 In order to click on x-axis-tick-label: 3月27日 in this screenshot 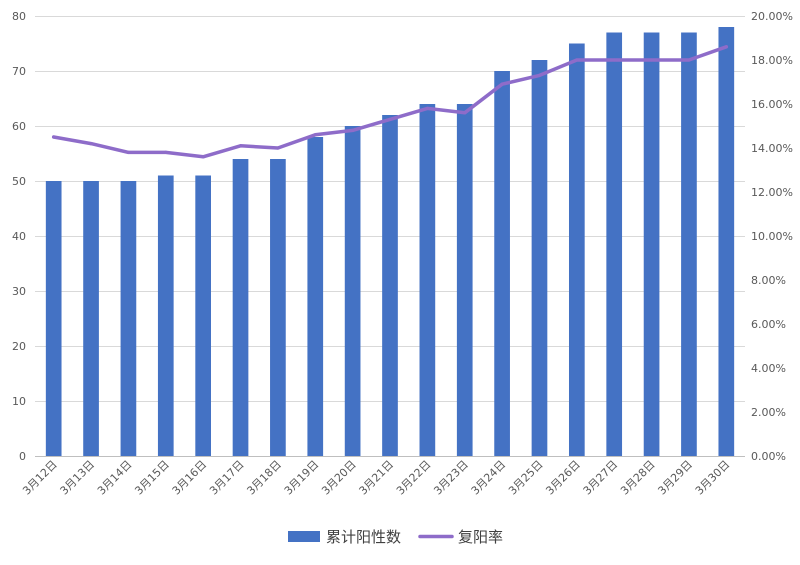, I will do `click(601, 478)`.